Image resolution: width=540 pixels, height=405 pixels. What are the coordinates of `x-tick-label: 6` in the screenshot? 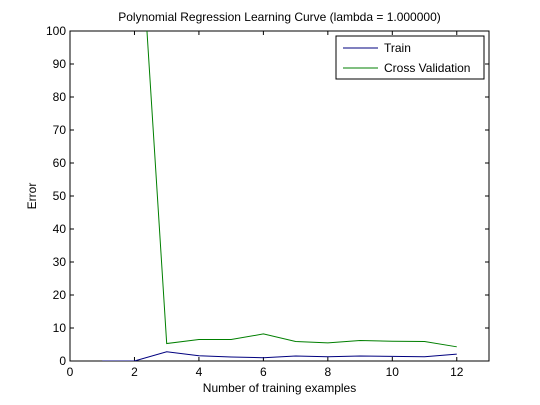 It's located at (263, 372).